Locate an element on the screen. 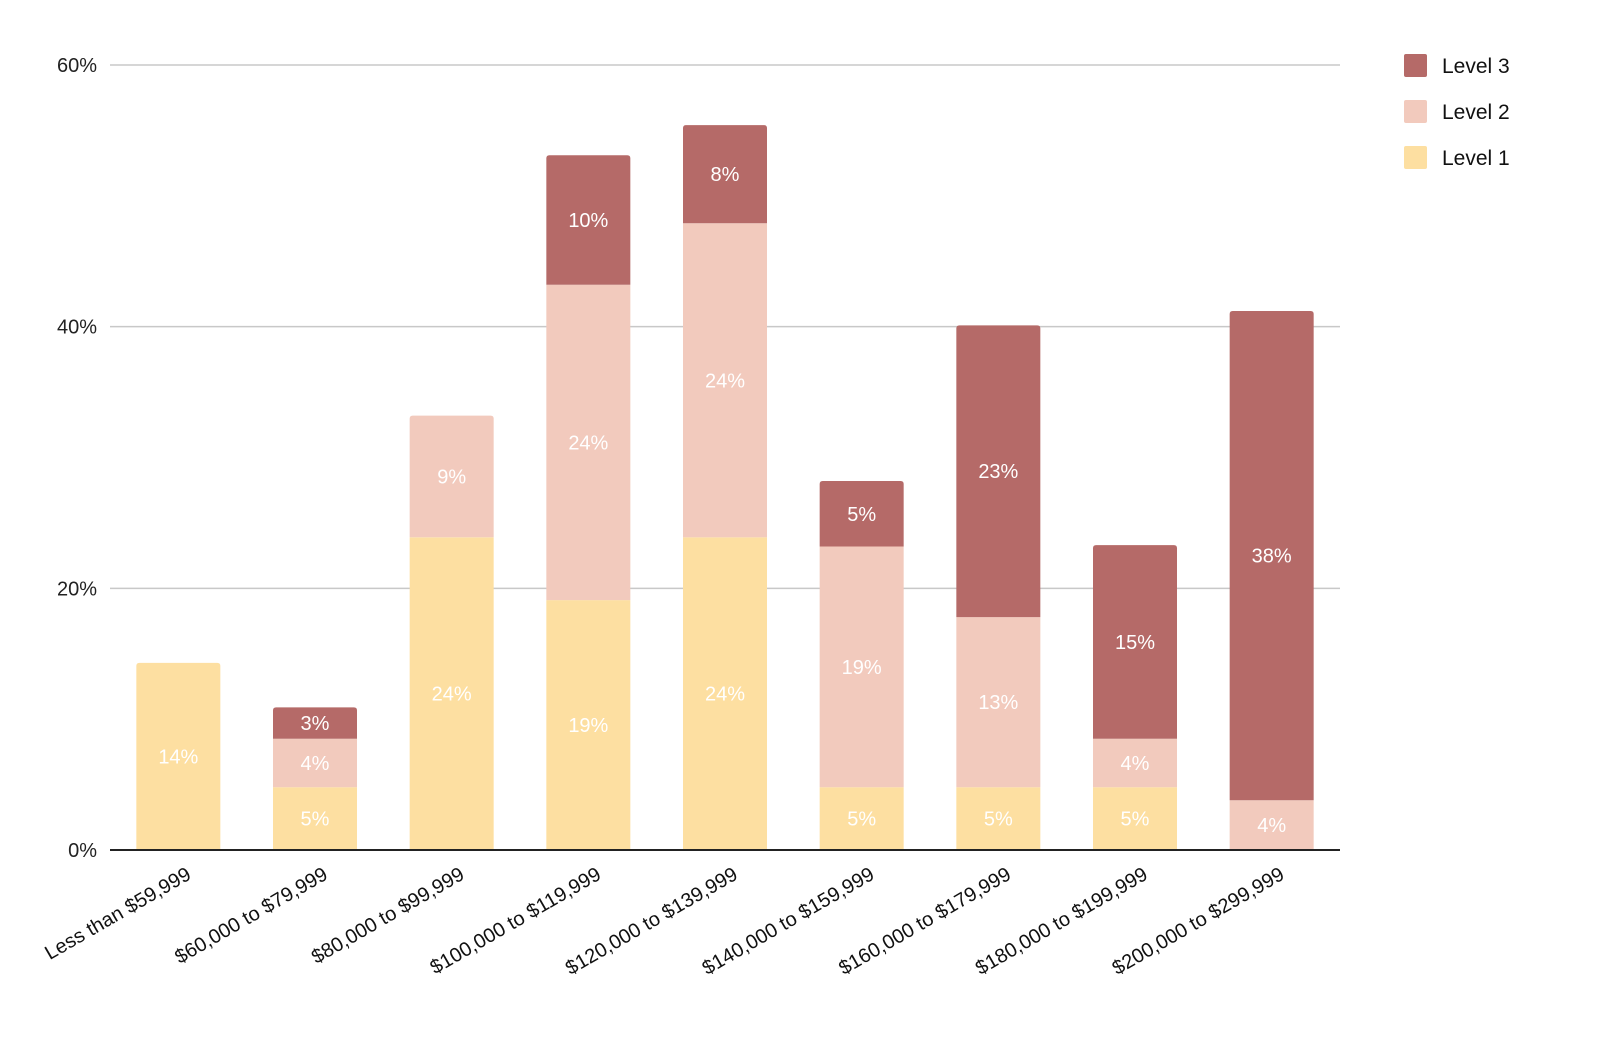 This screenshot has width=1600, height=1057. legend-label: Level 3 is located at coordinates (1476, 66).